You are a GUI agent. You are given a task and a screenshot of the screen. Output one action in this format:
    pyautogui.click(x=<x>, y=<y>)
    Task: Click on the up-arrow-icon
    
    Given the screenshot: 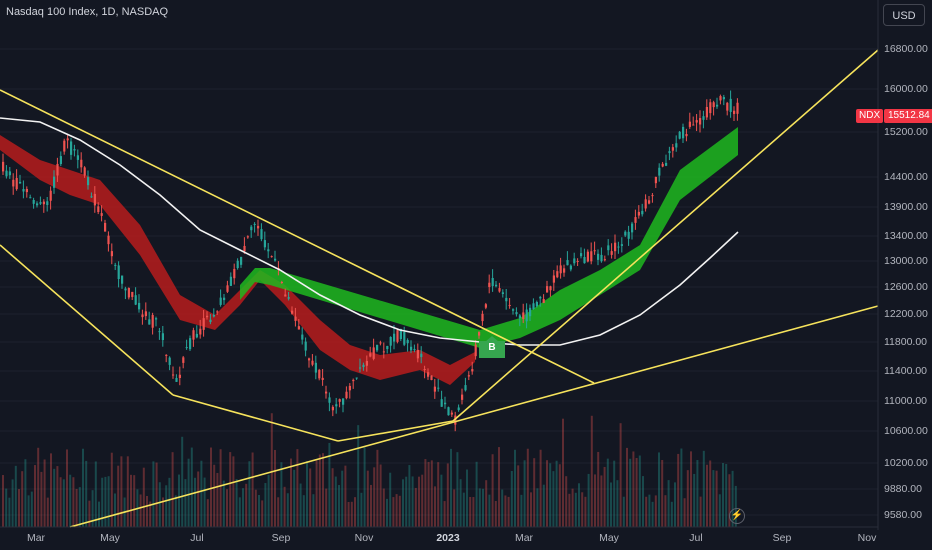 What is the action you would take?
    pyautogui.click(x=492, y=339)
    